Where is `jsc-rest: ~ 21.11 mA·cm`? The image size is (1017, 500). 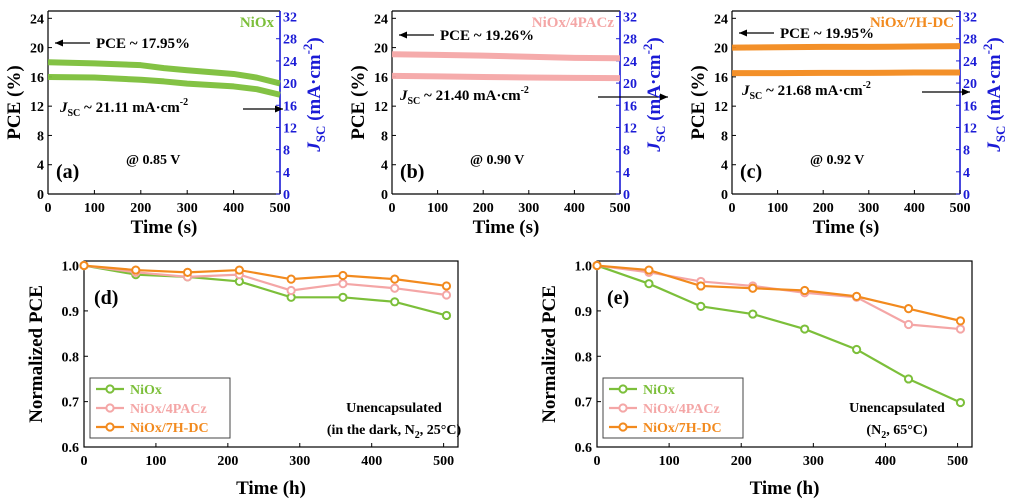 jsc-rest: ~ 21.11 mA·cm is located at coordinates (130, 108).